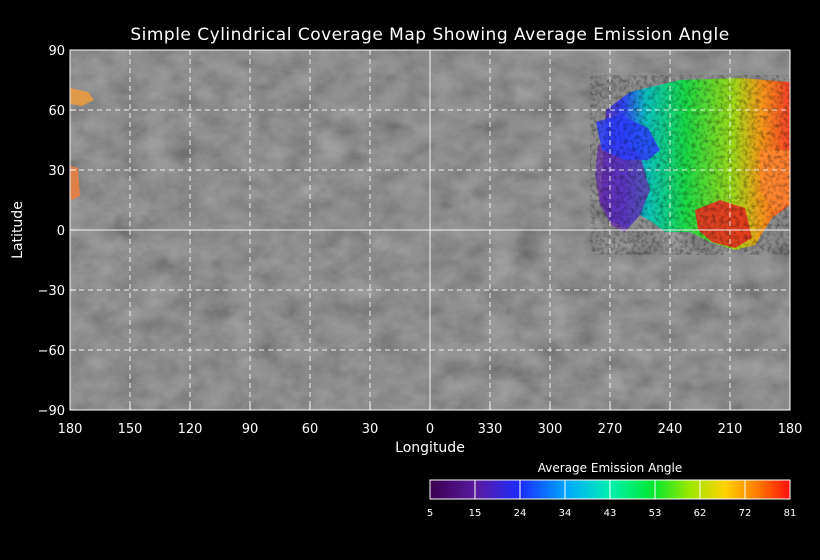 The height and width of the screenshot is (560, 820). Describe the element at coordinates (550, 429) in the screenshot. I see `longitude-tick-label: 300` at that location.